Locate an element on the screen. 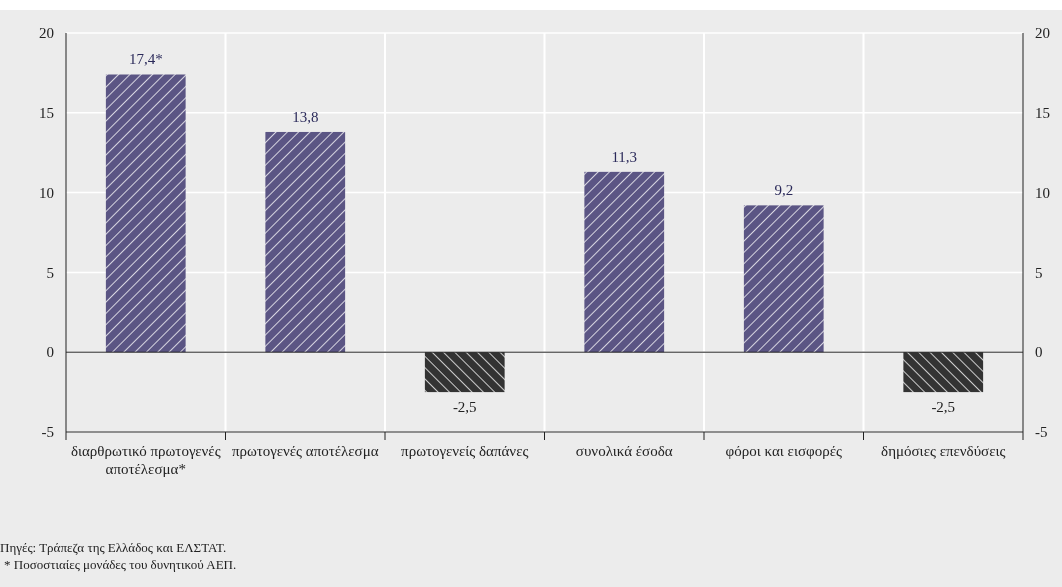 This screenshot has width=1062, height=587. y-tick-label: 15 is located at coordinates (46, 113).